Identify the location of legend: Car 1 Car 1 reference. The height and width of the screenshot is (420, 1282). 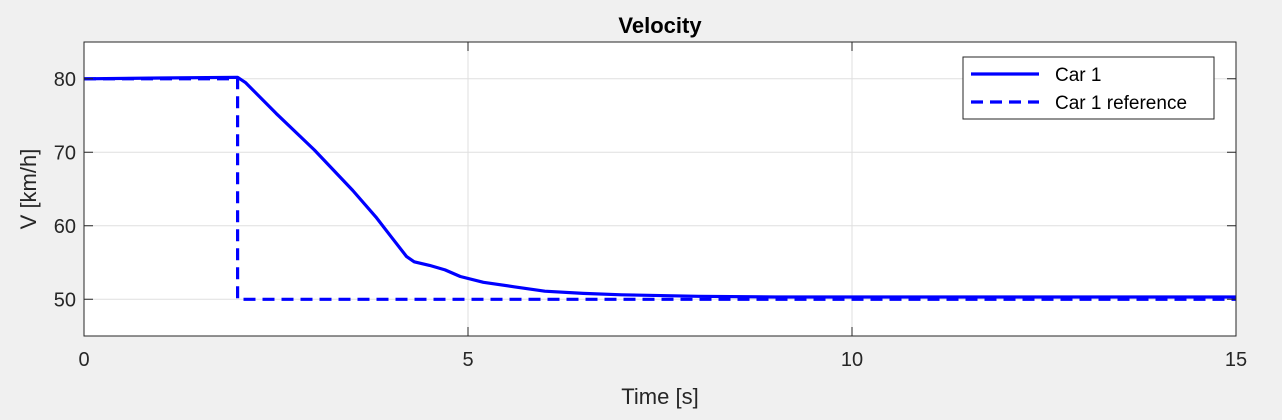
(1088, 88).